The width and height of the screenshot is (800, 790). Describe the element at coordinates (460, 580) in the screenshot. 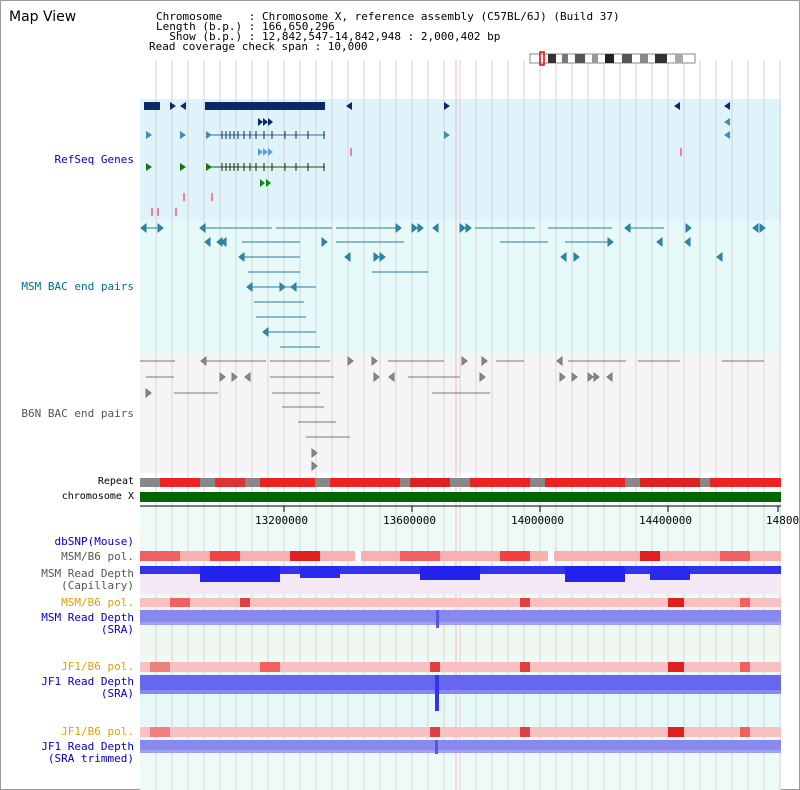

I see `msm-read-depth-capillary` at that location.